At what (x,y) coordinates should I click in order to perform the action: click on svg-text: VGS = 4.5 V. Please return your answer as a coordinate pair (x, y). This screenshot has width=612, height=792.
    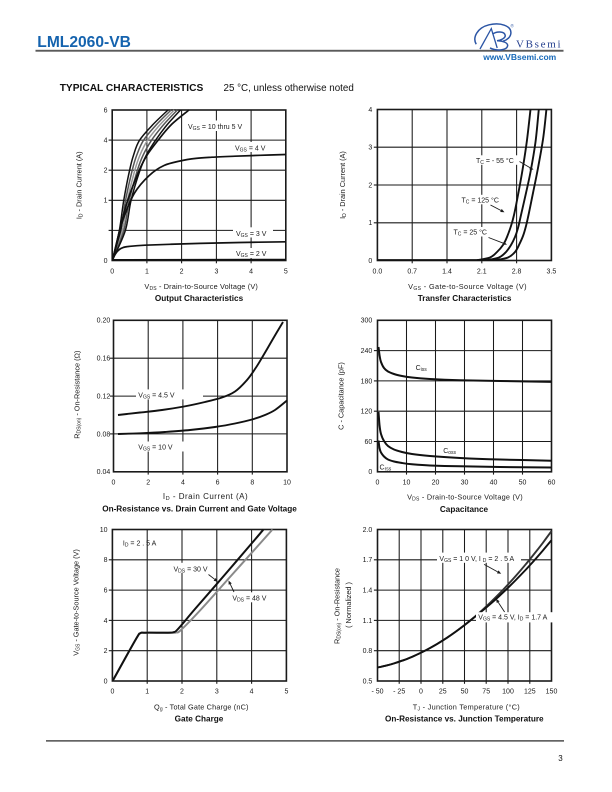
    Looking at the image, I should click on (156, 396).